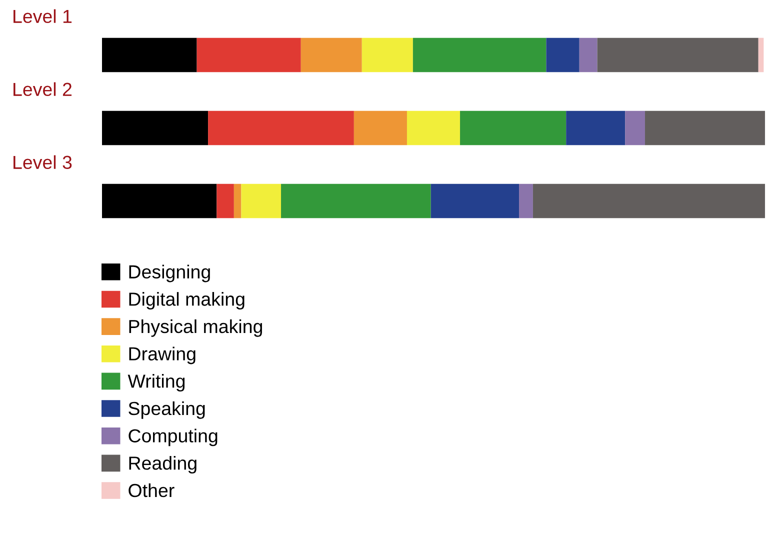 This screenshot has height=556, width=766. I want to click on y-tick-label: Level 3, so click(43, 162).